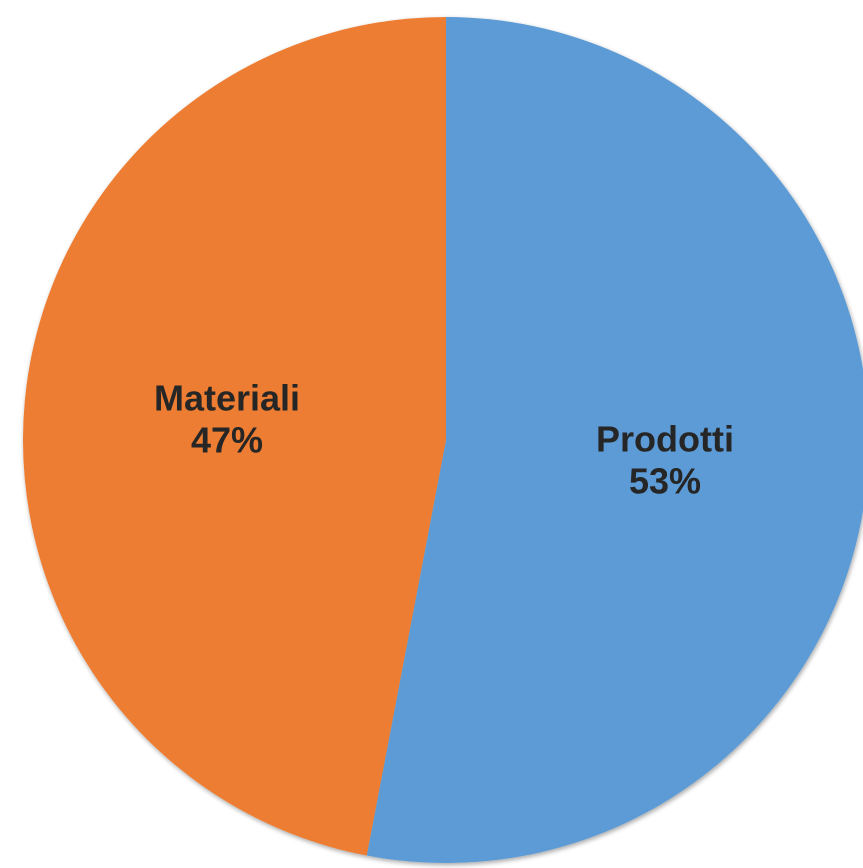 This screenshot has height=868, width=863. What do you see at coordinates (227, 397) in the screenshot?
I see `slice-category-label: Materiali` at bounding box center [227, 397].